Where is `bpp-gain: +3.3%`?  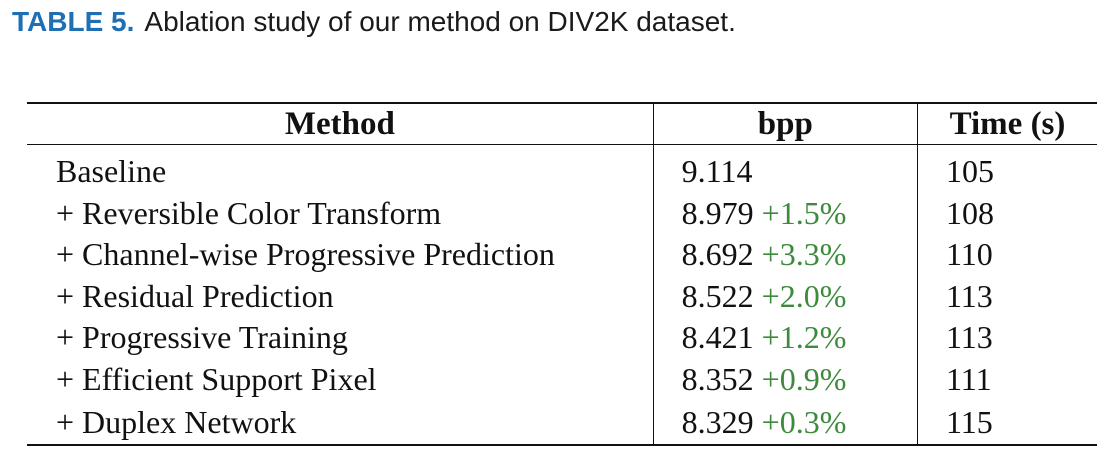
bpp-gain: +3.3% is located at coordinates (804, 254).